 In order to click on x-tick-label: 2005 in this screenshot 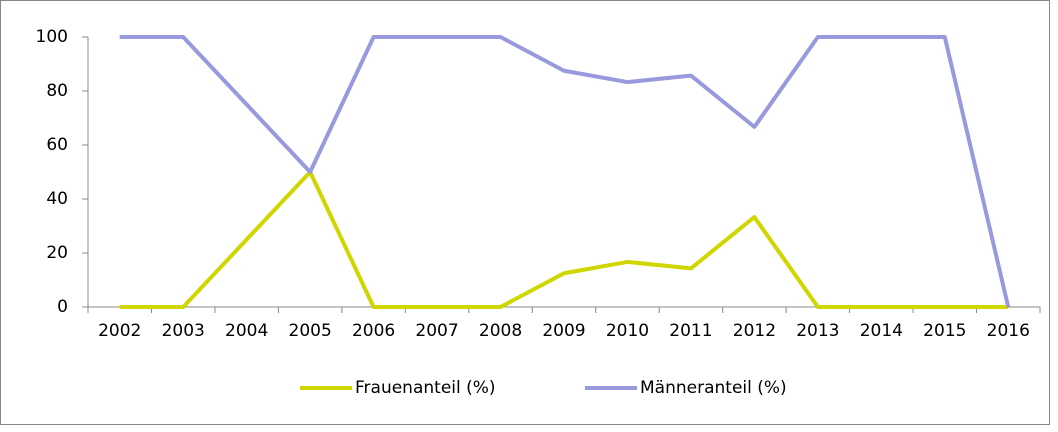, I will do `click(310, 331)`.